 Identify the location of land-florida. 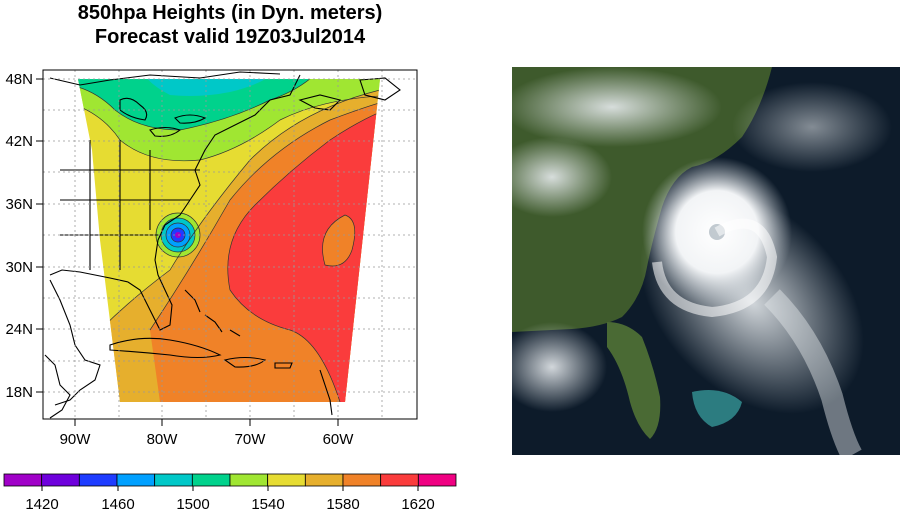
(634, 380).